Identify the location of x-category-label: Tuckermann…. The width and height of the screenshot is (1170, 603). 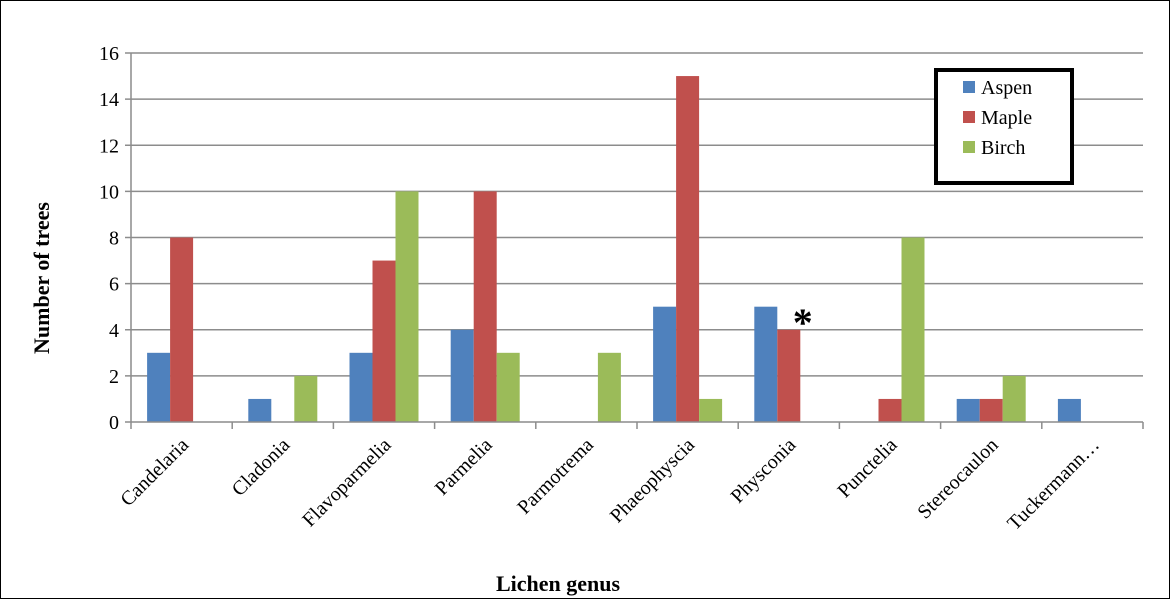
(1053, 484).